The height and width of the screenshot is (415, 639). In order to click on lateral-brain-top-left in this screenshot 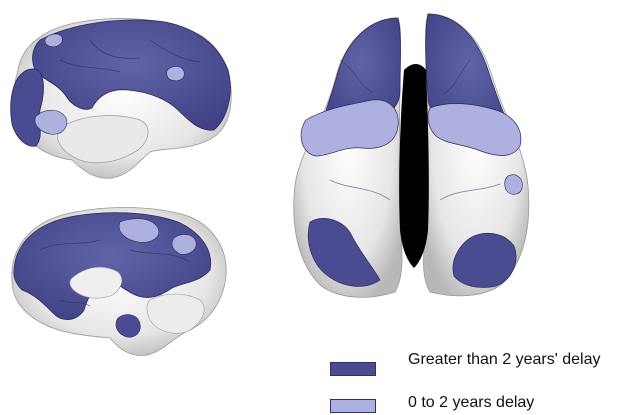, I will do `click(121, 98)`.